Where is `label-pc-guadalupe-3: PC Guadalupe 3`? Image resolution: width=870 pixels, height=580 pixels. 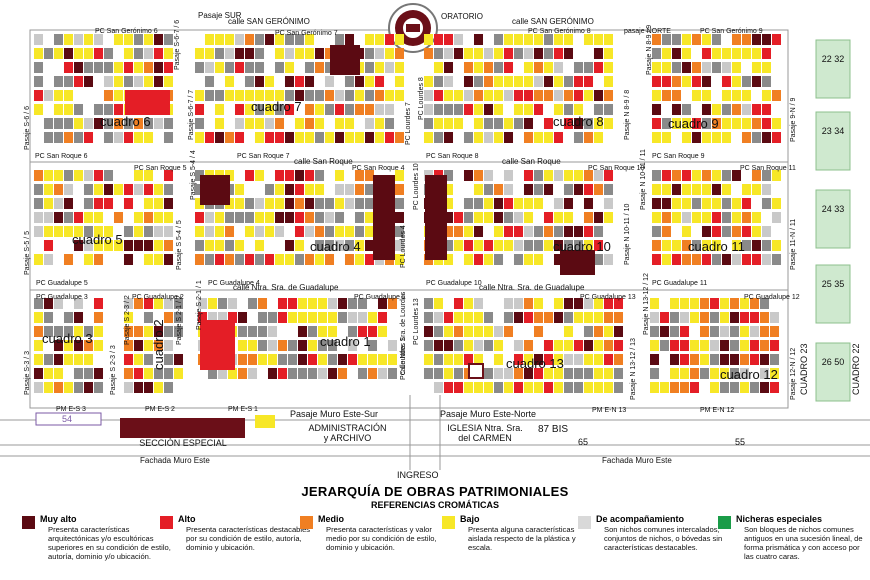
label-pc-guadalupe-3: PC Guadalupe 3 is located at coordinates (62, 297).